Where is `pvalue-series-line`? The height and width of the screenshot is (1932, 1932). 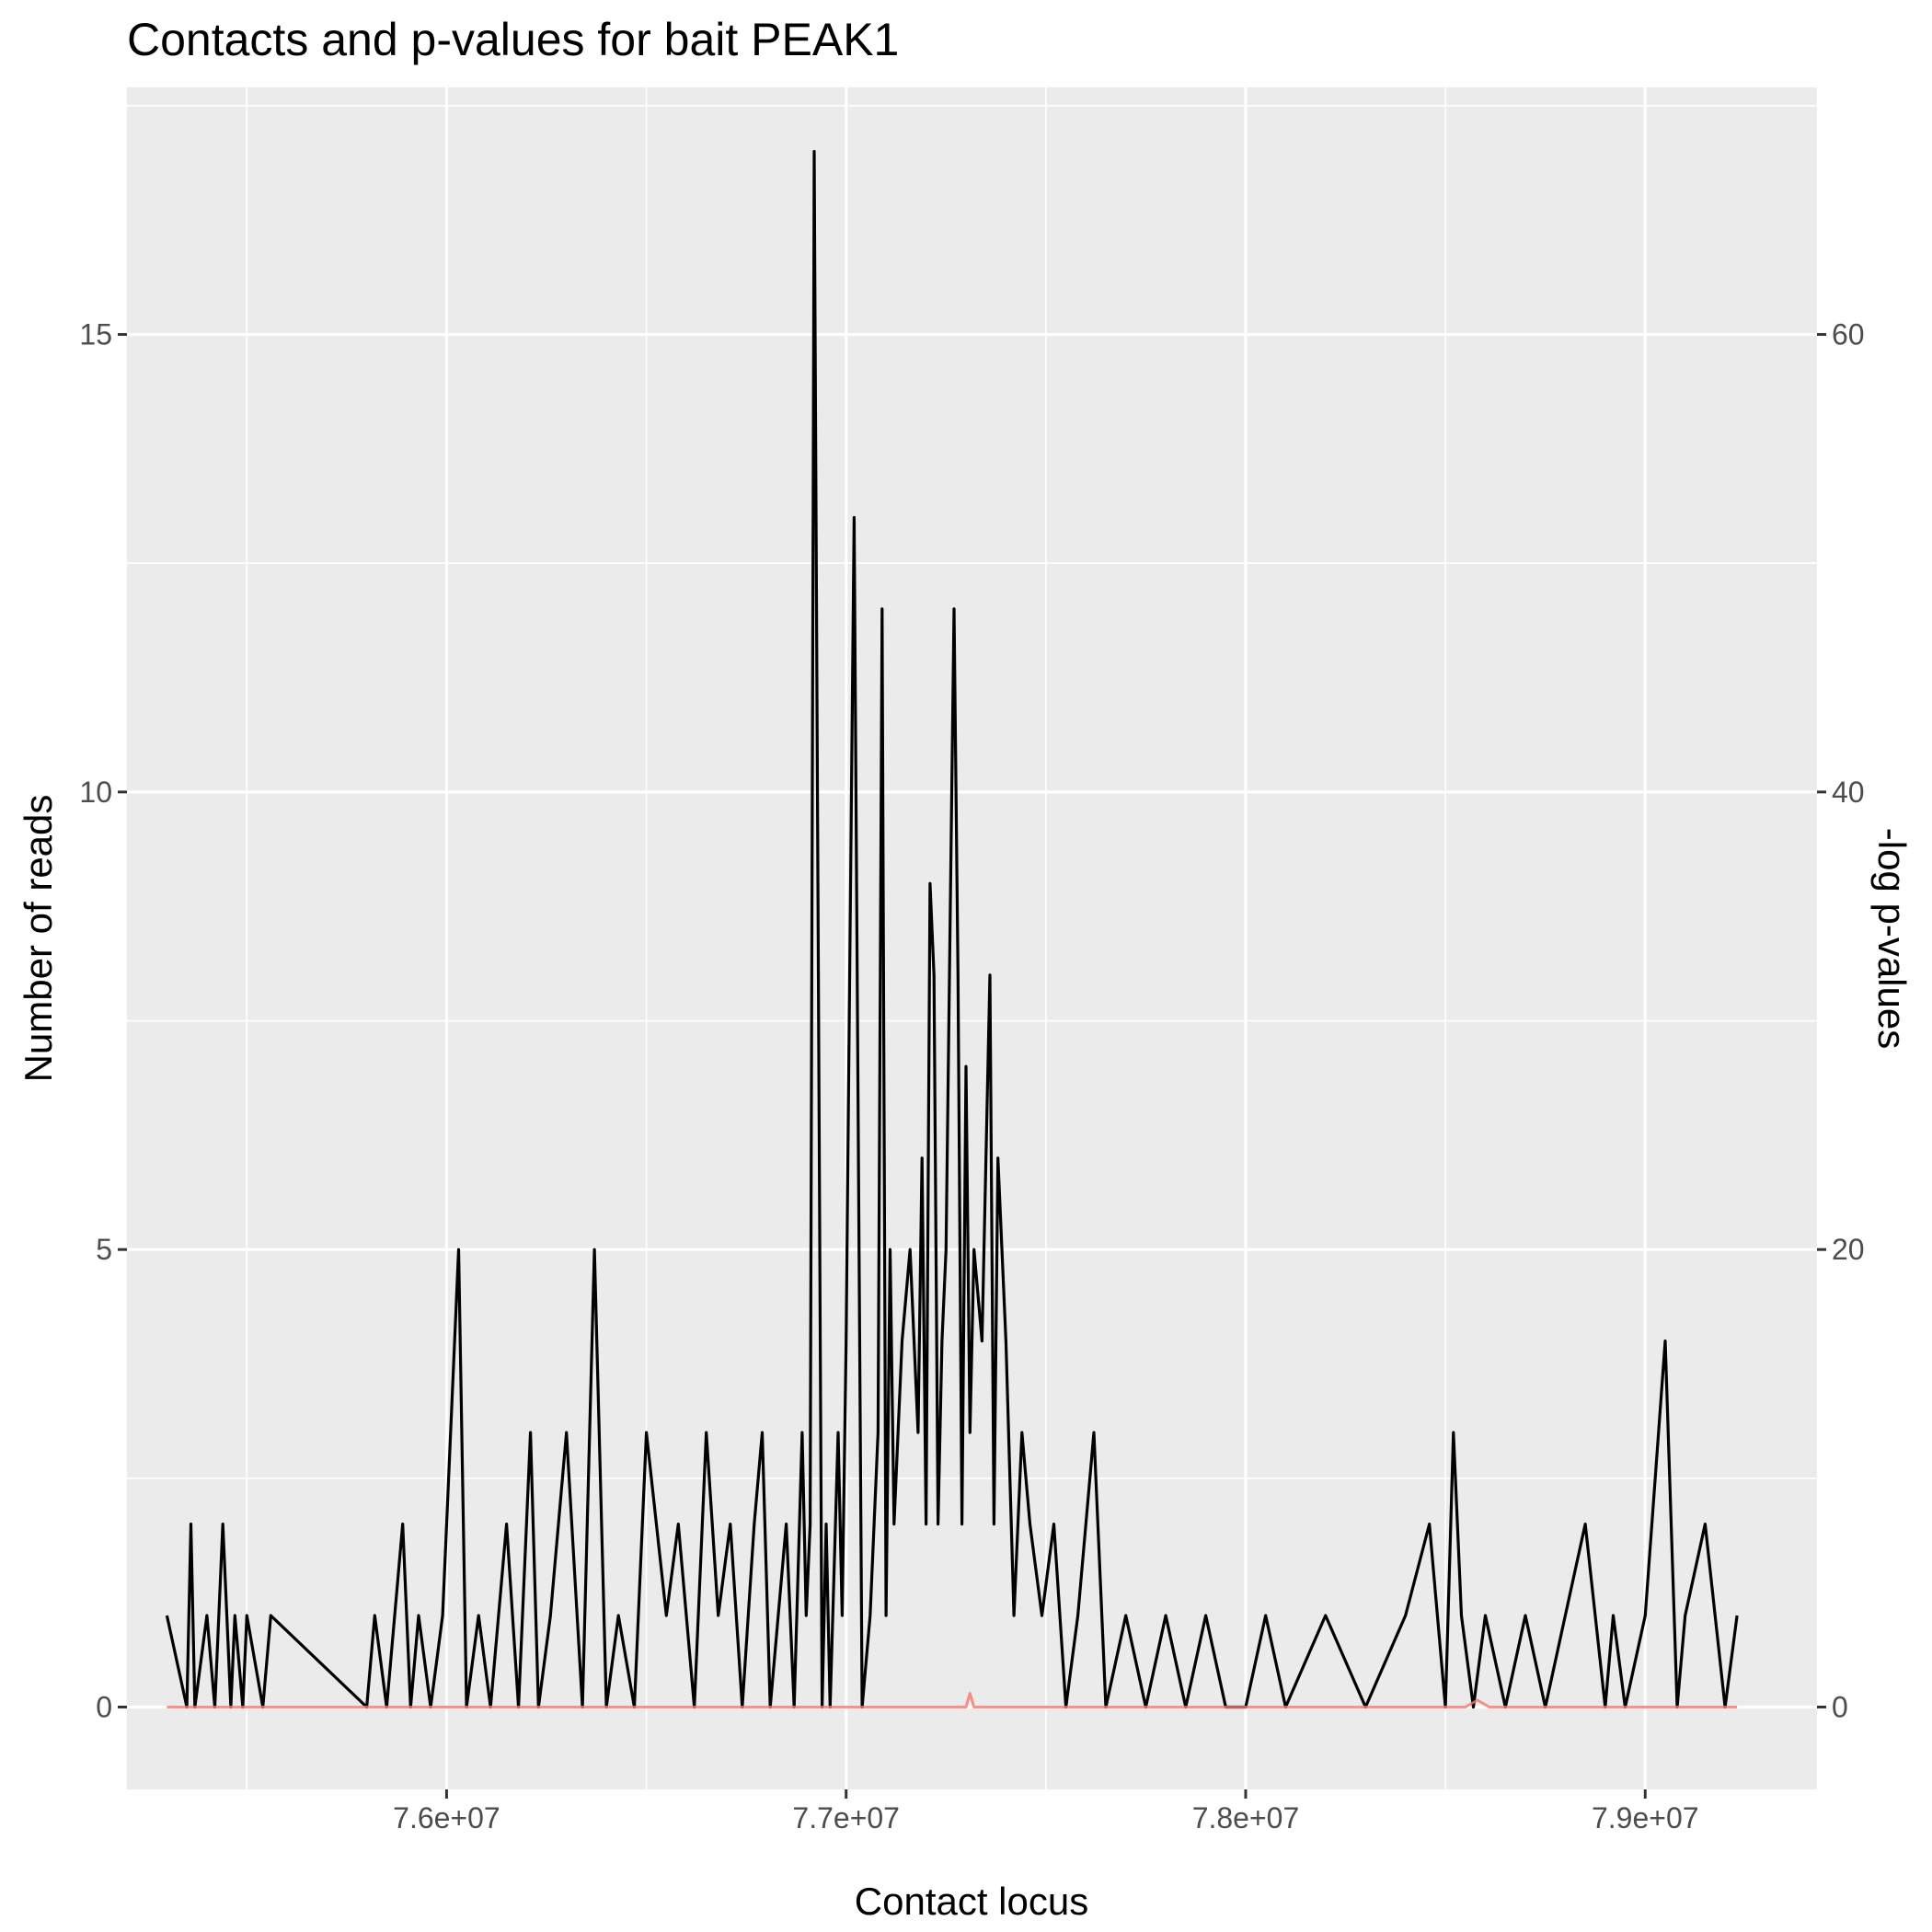
pvalue-series-line is located at coordinates (952, 1700).